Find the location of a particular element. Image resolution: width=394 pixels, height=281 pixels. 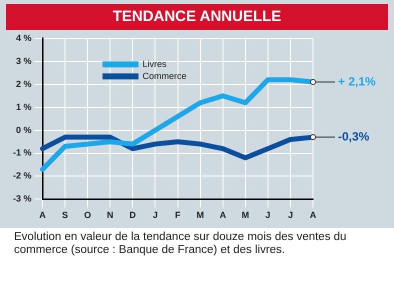

y-tick-label: -2 % is located at coordinates (22, 175).